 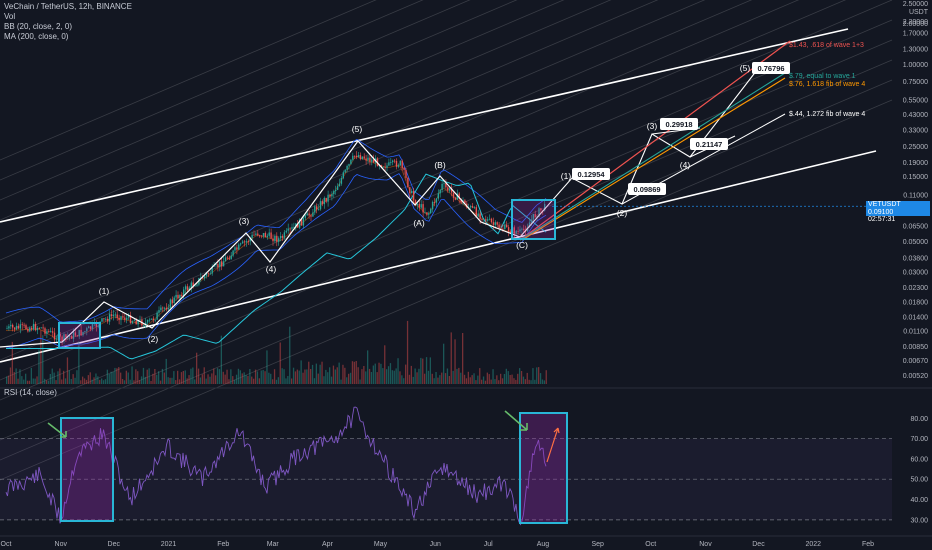 What do you see at coordinates (685, 165) in the screenshot?
I see `wave-label: (4)` at bounding box center [685, 165].